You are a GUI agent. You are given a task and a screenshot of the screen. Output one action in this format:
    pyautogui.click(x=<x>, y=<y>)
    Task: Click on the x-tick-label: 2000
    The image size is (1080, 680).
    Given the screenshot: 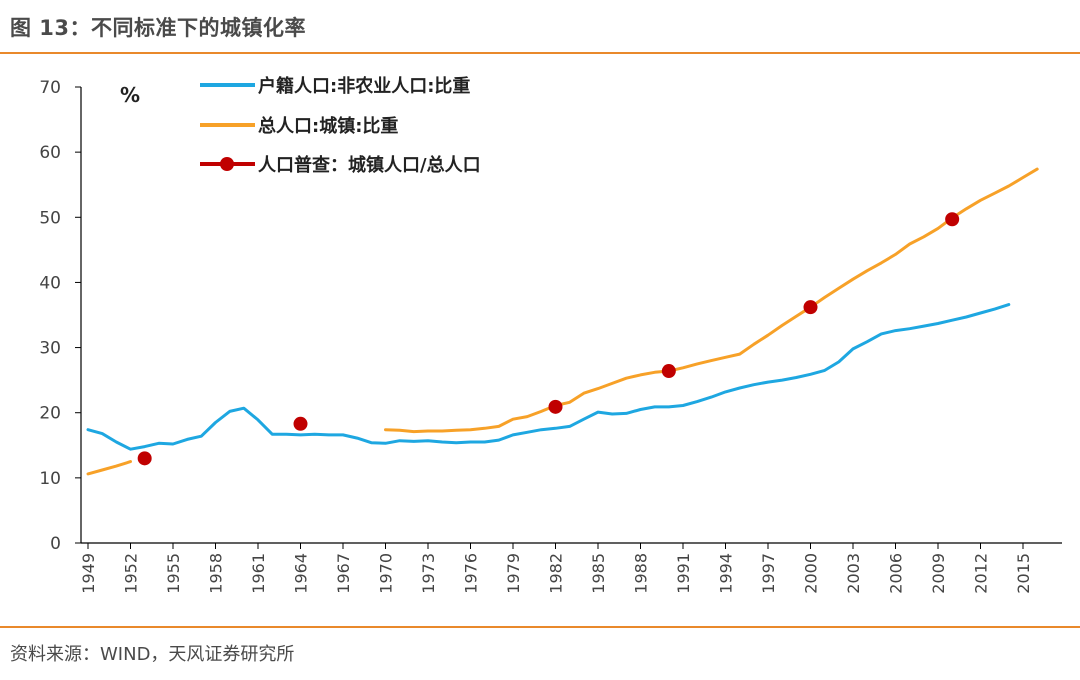 What is the action you would take?
    pyautogui.click(x=811, y=573)
    